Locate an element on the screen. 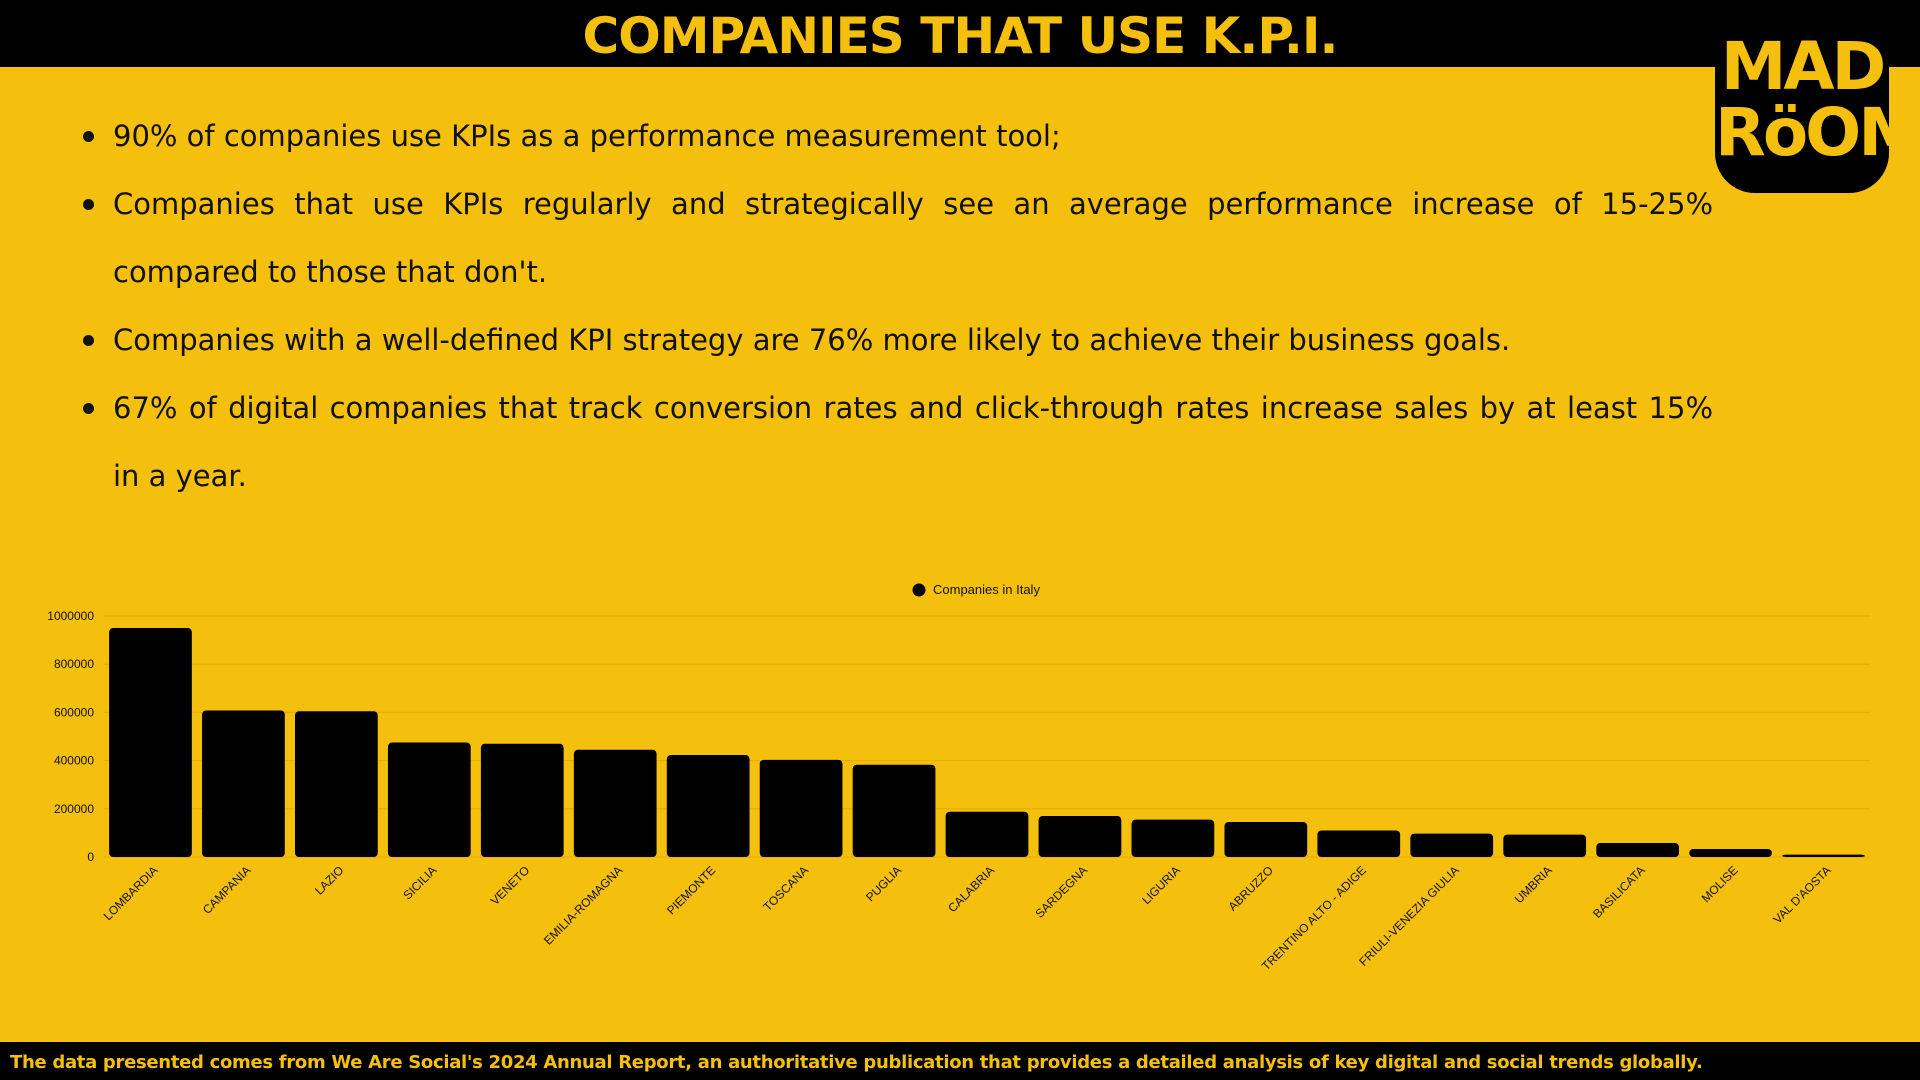 This screenshot has width=1920, height=1080. logo-text-top: MAD is located at coordinates (1803, 66).